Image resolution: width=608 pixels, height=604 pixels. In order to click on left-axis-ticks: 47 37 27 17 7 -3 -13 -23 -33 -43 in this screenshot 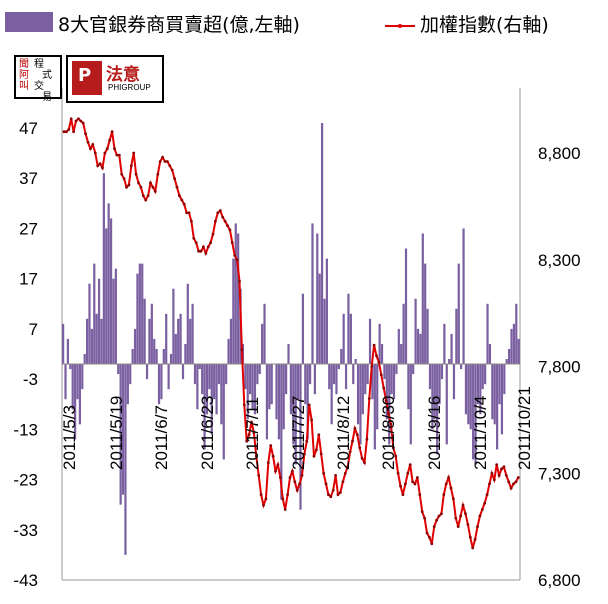, I will do `click(25, 354)`.